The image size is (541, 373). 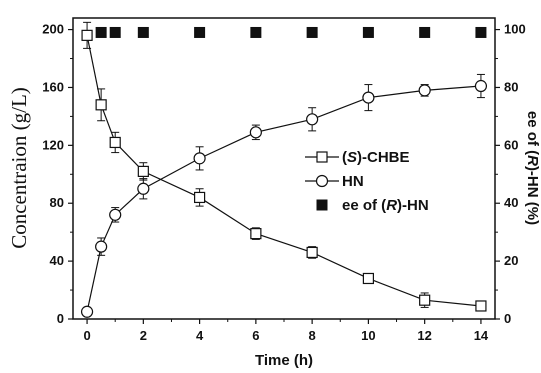 What do you see at coordinates (344, 157) in the screenshot?
I see `legend-s-prefix: (` at bounding box center [344, 157].